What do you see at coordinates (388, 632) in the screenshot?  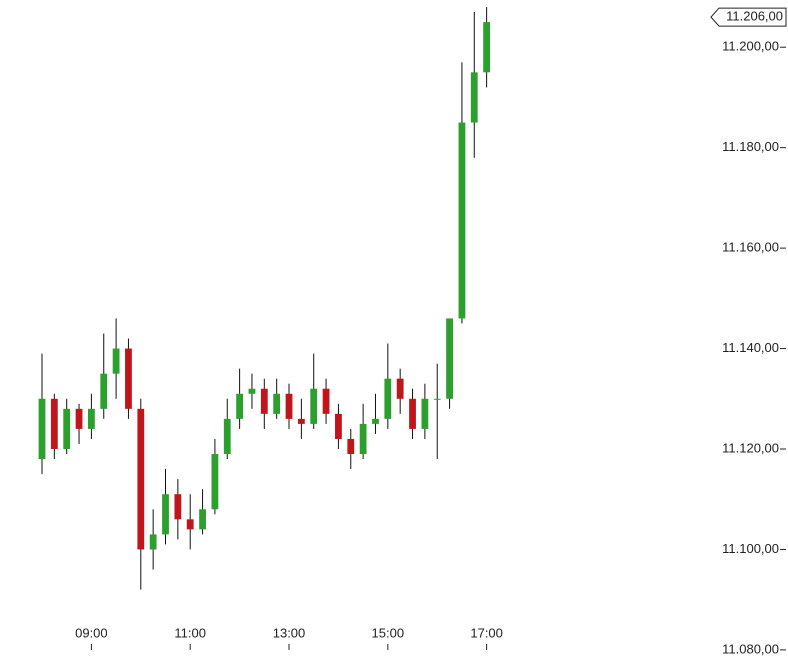 I see `x-tick-label: 15:00` at bounding box center [388, 632].